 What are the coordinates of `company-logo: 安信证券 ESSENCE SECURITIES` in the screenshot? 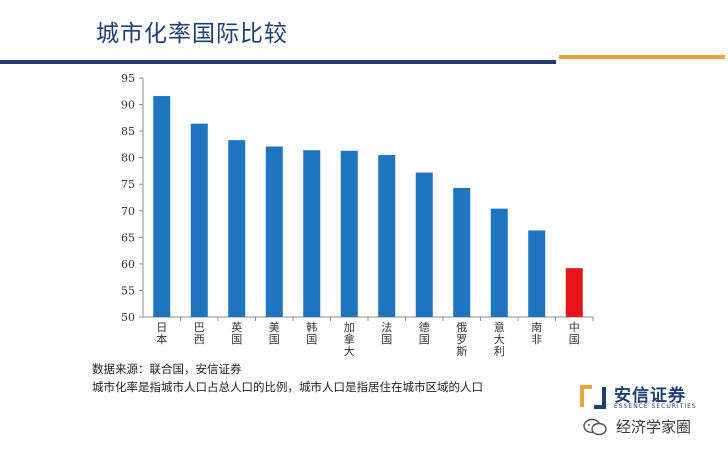 It's located at (648, 397).